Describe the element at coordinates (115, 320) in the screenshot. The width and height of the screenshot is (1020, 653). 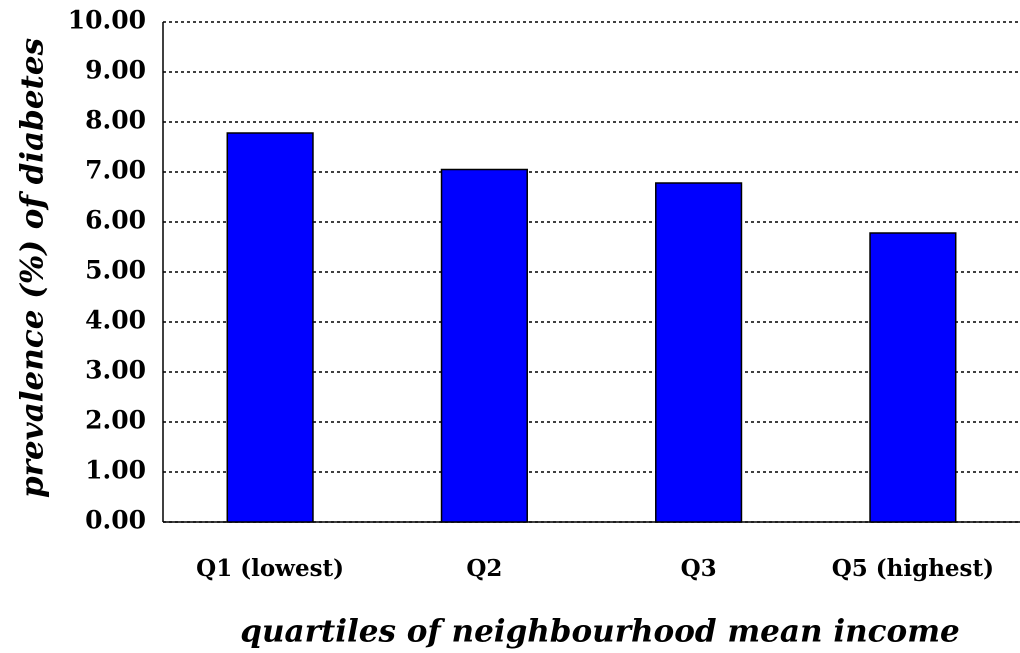
I see `y-tick-label: 4.00` at that location.